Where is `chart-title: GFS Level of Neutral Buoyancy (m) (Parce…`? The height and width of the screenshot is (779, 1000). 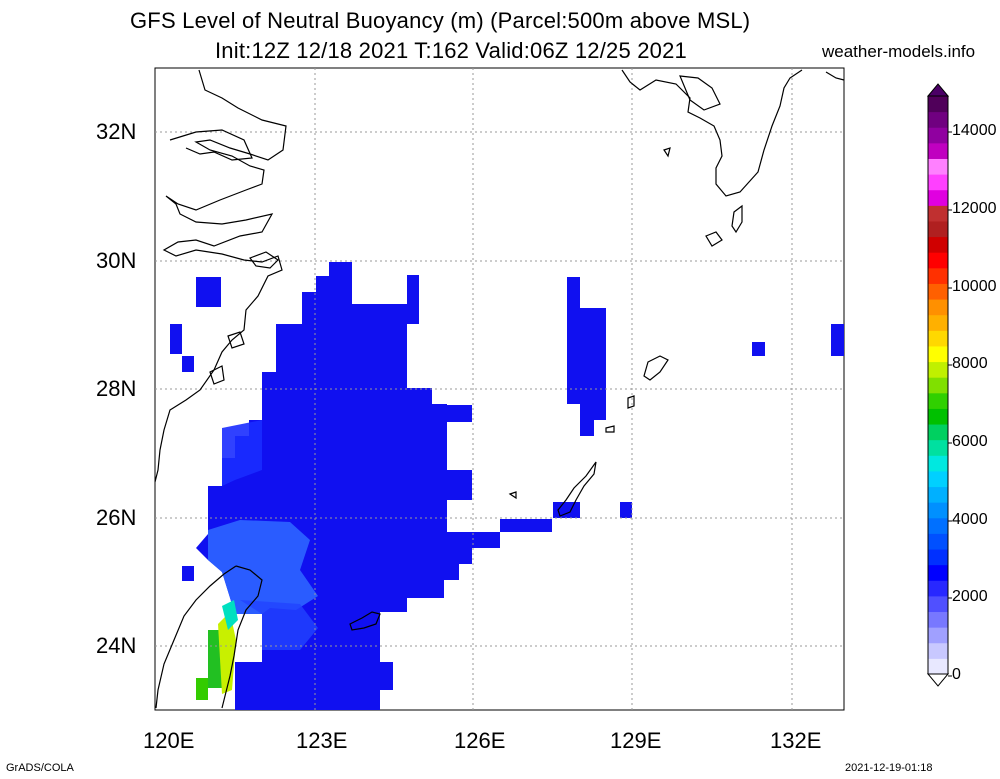
chart-title: GFS Level of Neutral Buoyancy (m) (Parce… is located at coordinates (440, 20).